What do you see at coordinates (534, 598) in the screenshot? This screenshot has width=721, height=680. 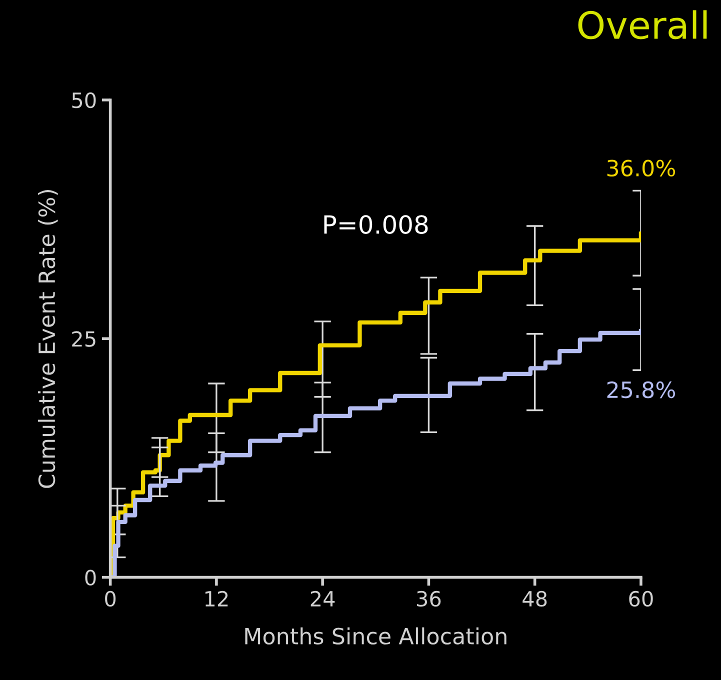 I see `x-tick-label: 48` at bounding box center [534, 598].